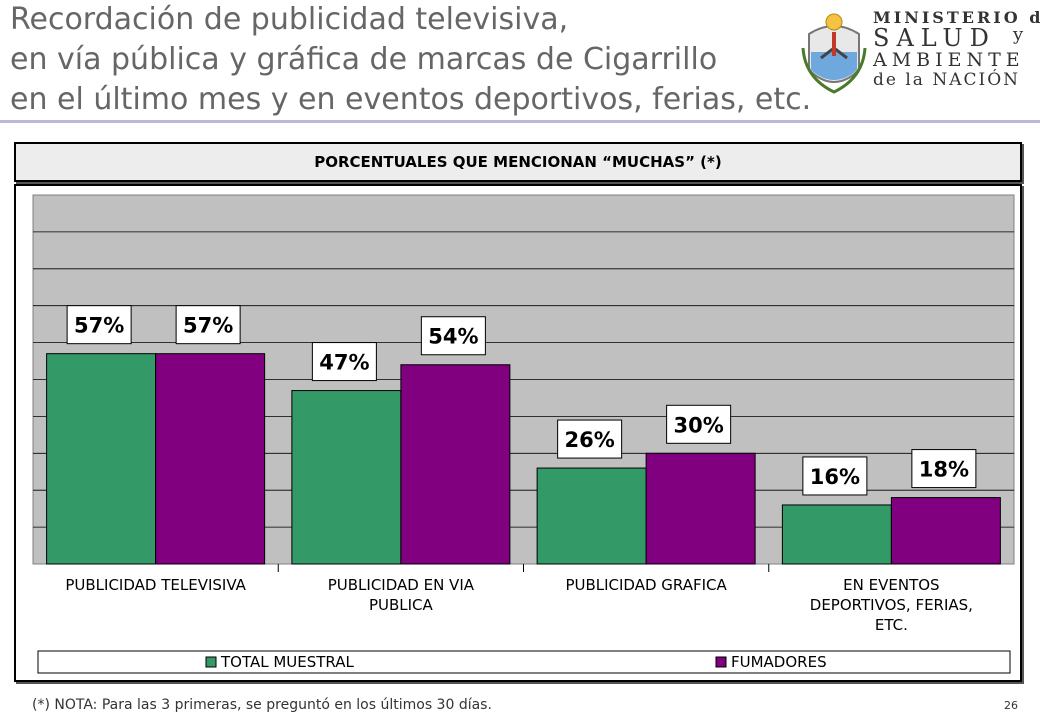 The image size is (1040, 720). Describe the element at coordinates (155, 585) in the screenshot. I see `category-label: PUBLICIDAD TELEVISIVA` at that location.